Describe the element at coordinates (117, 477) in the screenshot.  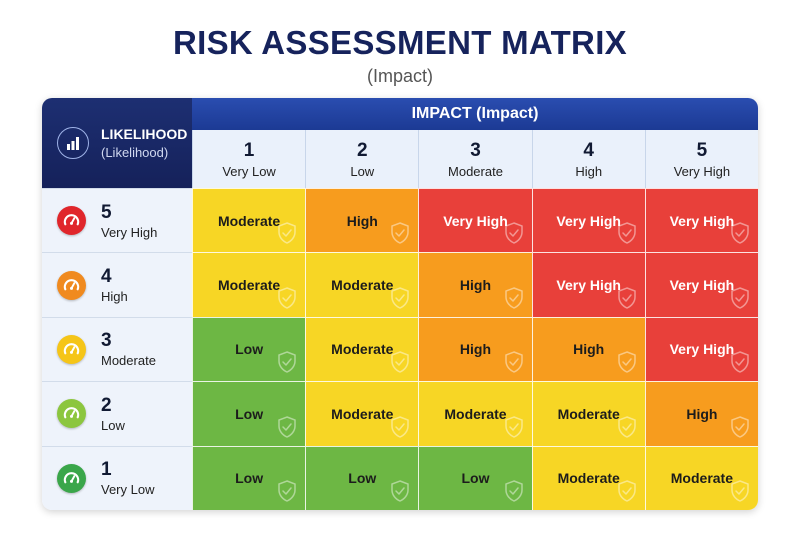
I see `likelihood-row-1: 1 Very Low` at that location.